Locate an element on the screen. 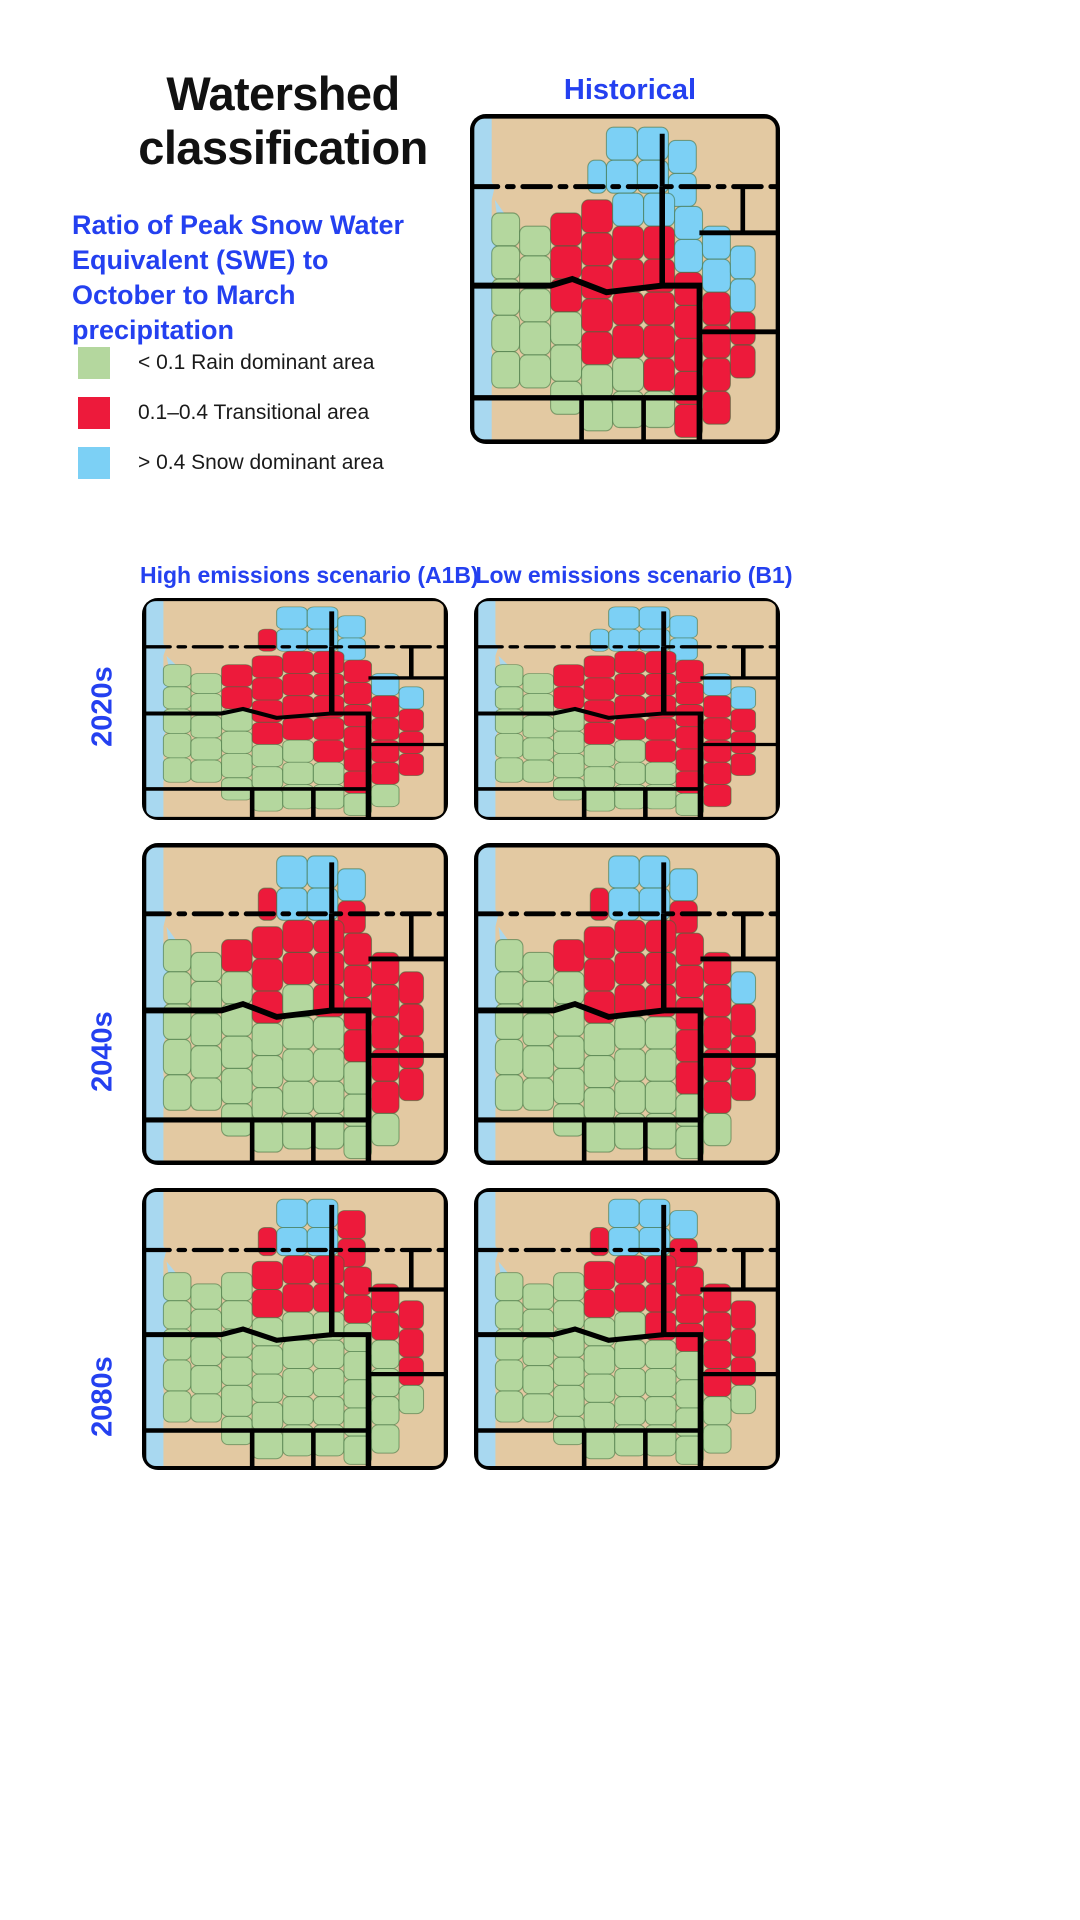 The width and height of the screenshot is (1080, 1920). legend-swatch-transitional is located at coordinates (94, 413).